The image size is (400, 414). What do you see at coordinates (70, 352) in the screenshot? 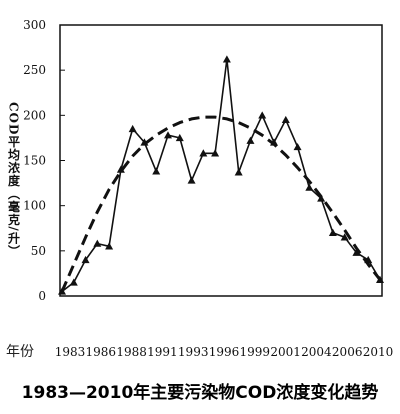
I see `x-tick-label: 1983` at bounding box center [70, 352].